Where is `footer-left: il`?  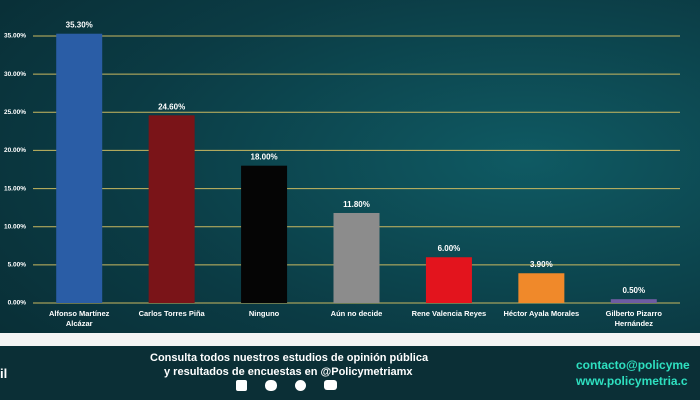 footer-left: il is located at coordinates (4, 373).